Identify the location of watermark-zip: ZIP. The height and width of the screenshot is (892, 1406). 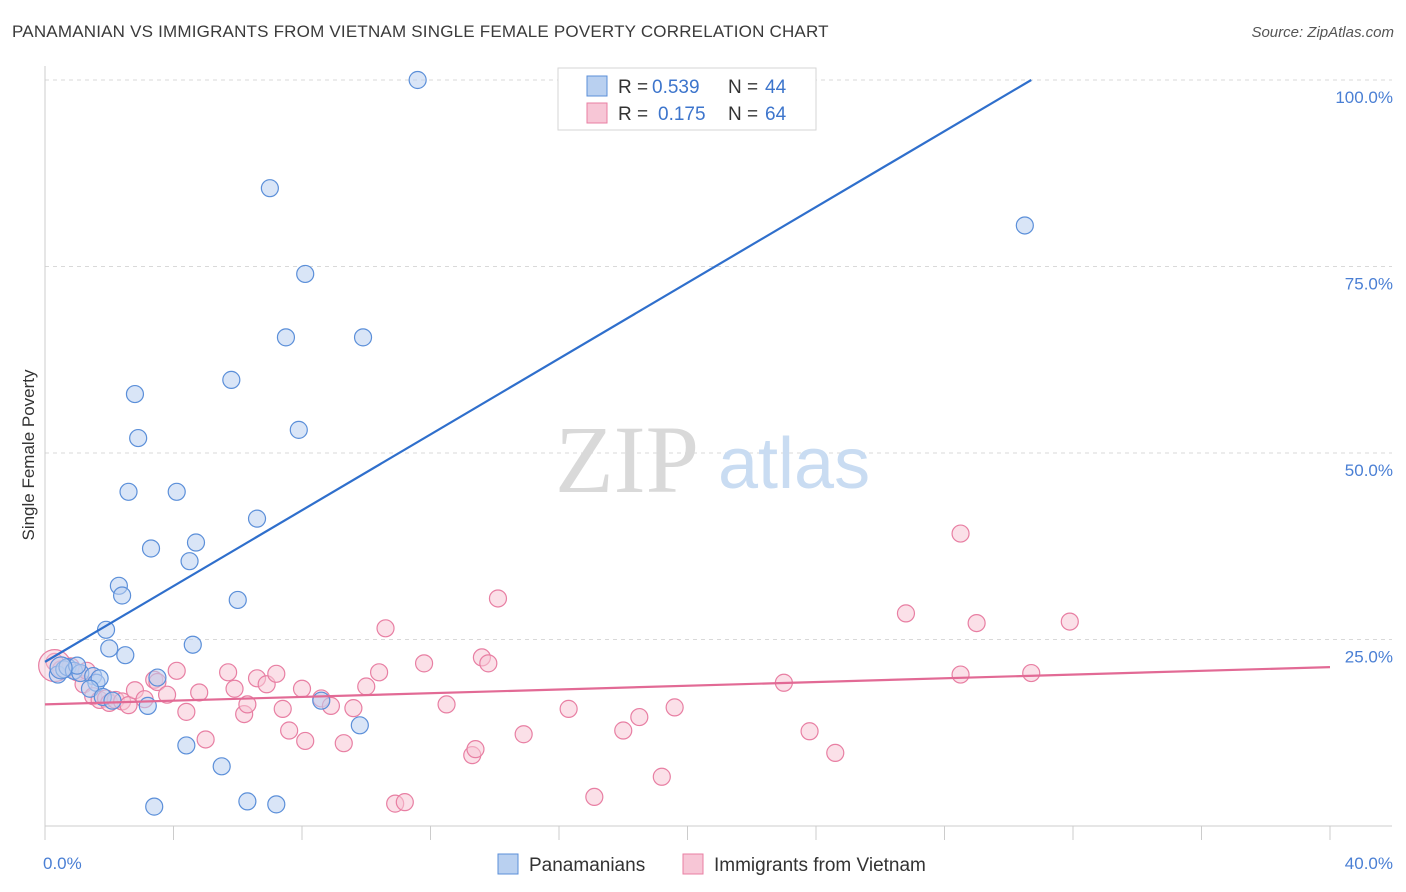
(627, 459).